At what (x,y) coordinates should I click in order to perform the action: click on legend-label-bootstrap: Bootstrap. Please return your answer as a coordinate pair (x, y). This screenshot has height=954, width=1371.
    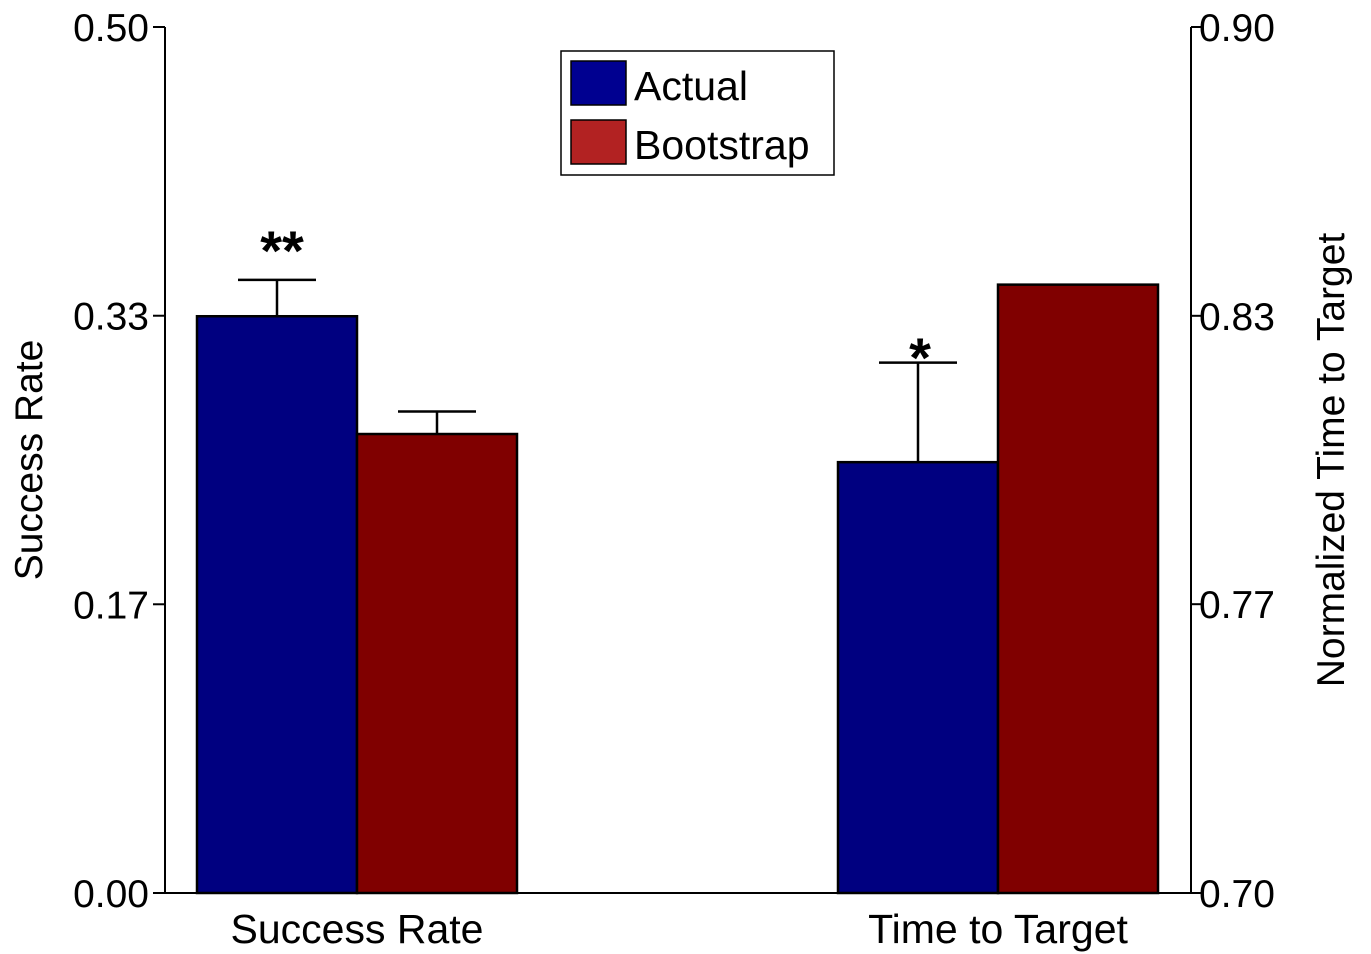
    Looking at the image, I should click on (722, 145).